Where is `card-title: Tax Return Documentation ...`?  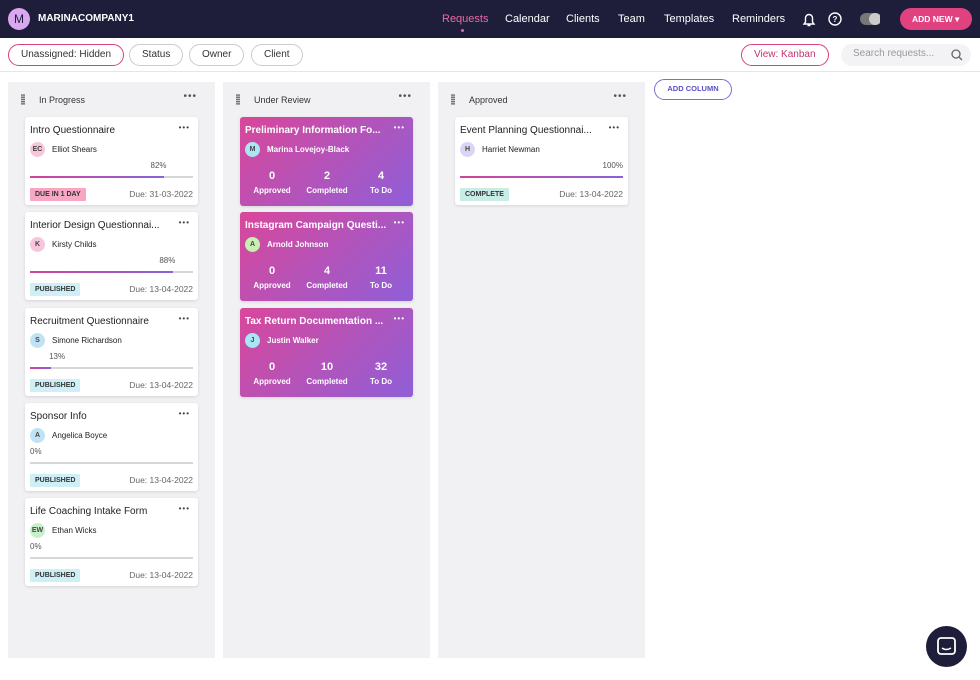 card-title: Tax Return Documentation ... is located at coordinates (314, 321).